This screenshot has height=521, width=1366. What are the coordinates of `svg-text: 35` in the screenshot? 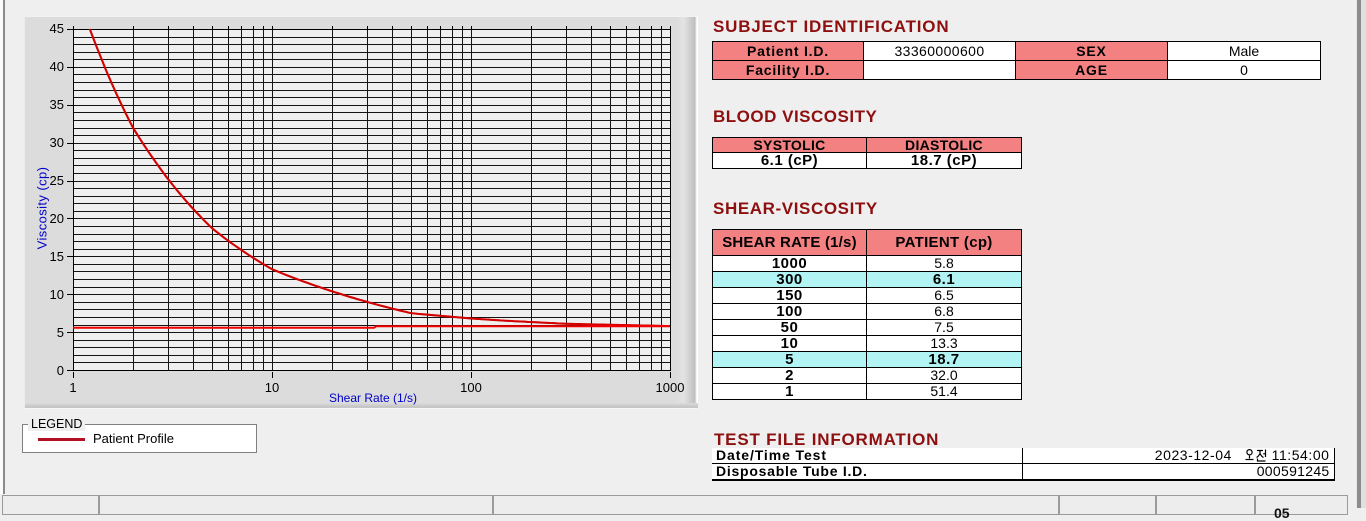 It's located at (57, 104).